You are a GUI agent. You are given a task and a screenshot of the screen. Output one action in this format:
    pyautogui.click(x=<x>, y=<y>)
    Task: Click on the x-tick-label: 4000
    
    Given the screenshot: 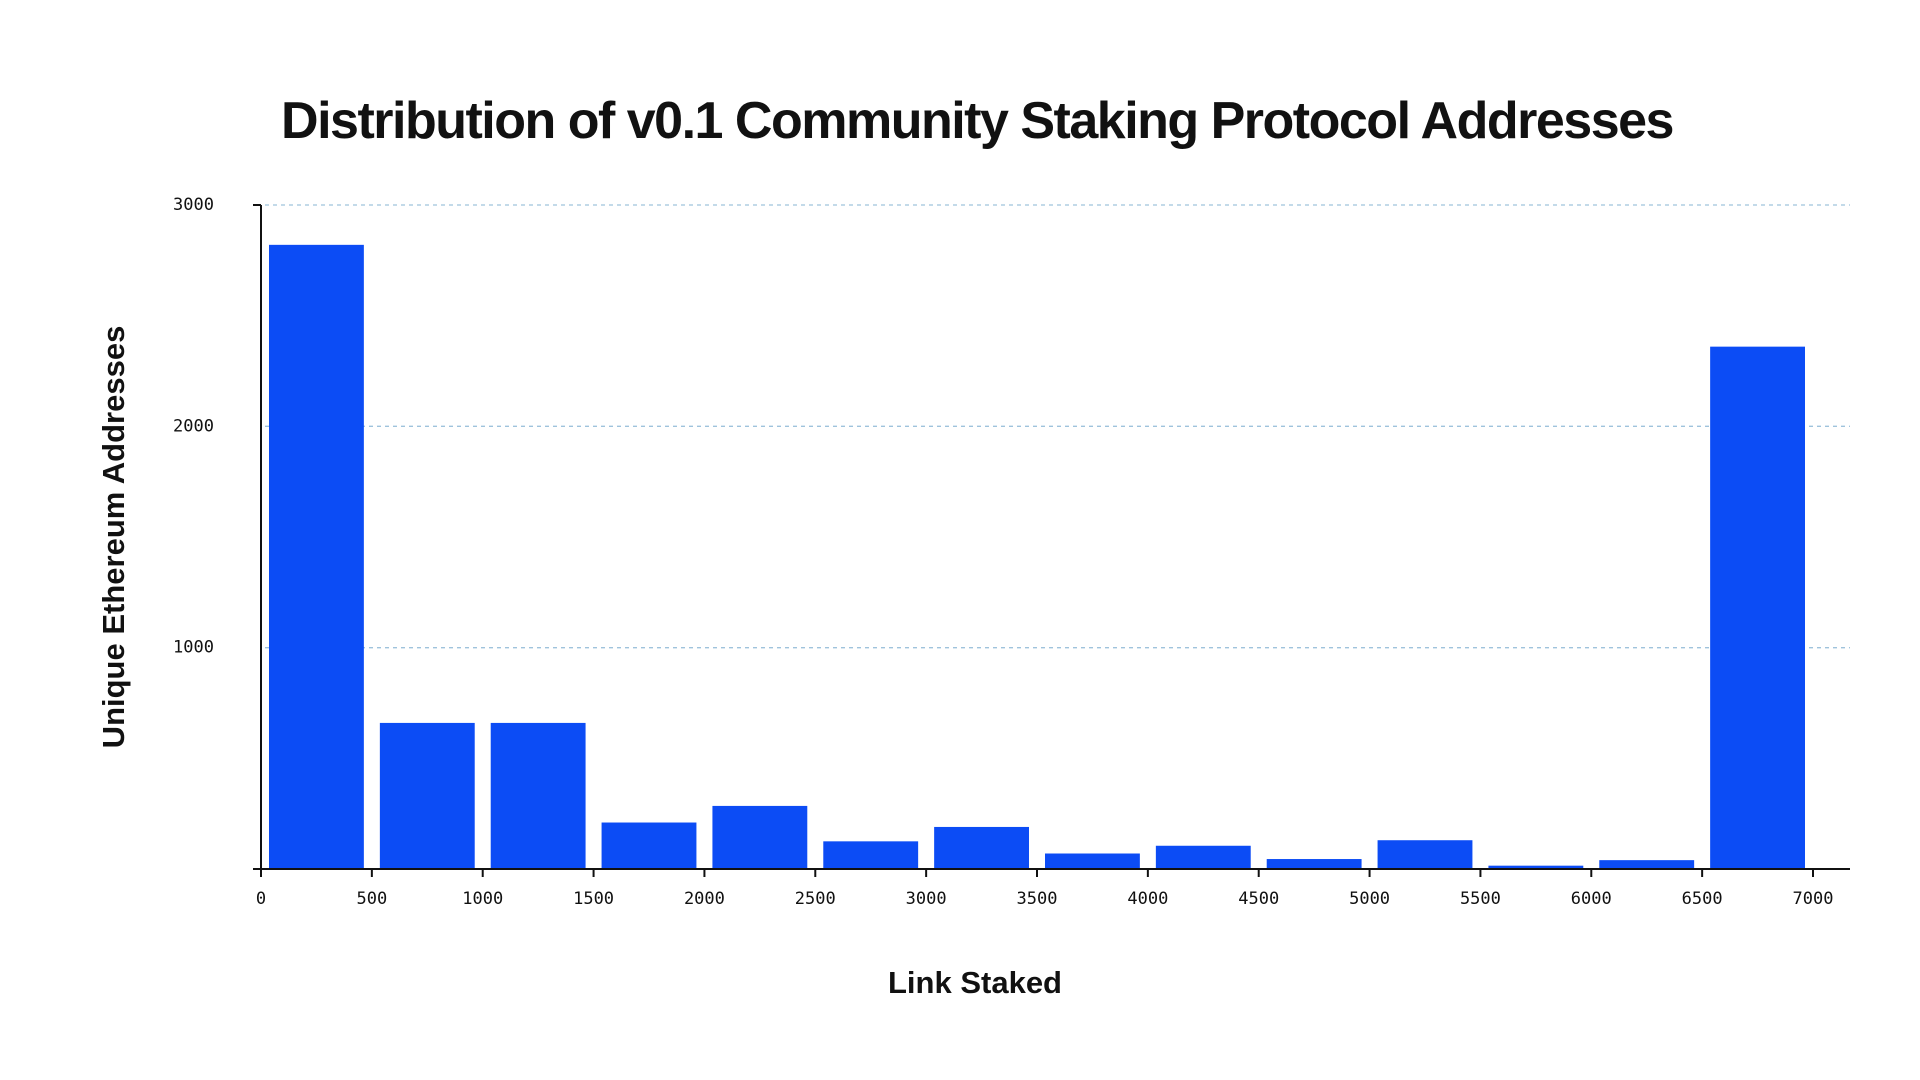 What is the action you would take?
    pyautogui.click(x=1147, y=899)
    